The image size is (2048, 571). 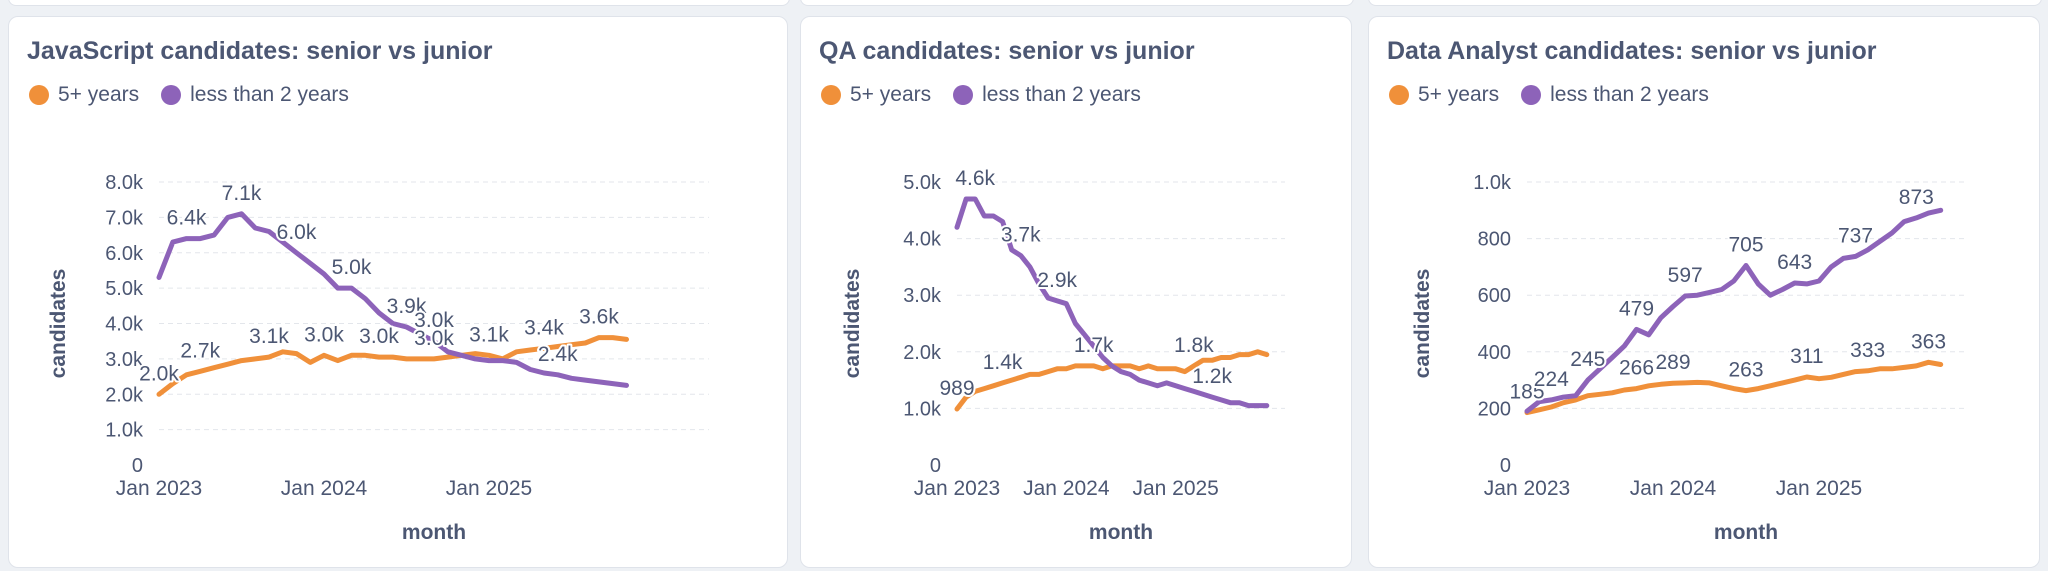 I want to click on data-label-junior: 224, so click(x=1551, y=379).